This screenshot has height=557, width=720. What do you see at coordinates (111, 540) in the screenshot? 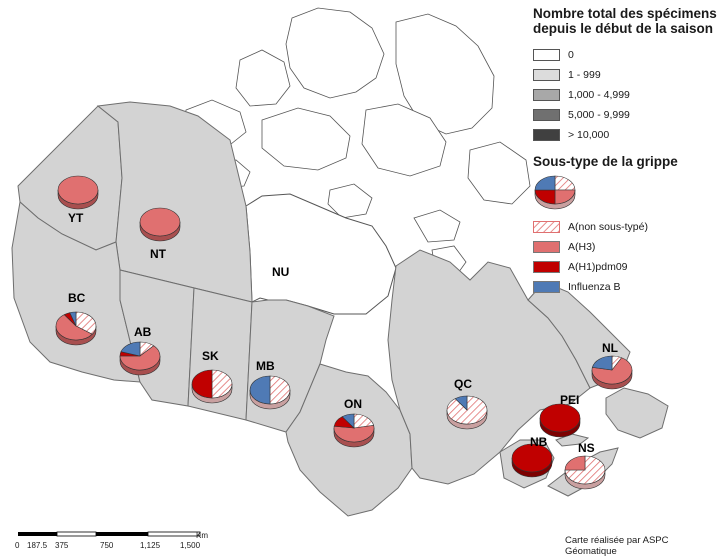
I see `scale-bar: 0 187.5 375 750 1,125 1,500 Km` at bounding box center [111, 540].